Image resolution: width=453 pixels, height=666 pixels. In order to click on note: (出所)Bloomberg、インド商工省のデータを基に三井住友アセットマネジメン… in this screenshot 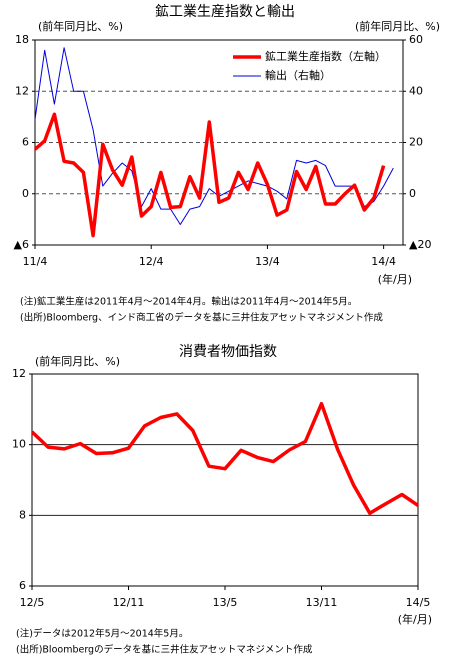, I will do `click(201, 318)`.